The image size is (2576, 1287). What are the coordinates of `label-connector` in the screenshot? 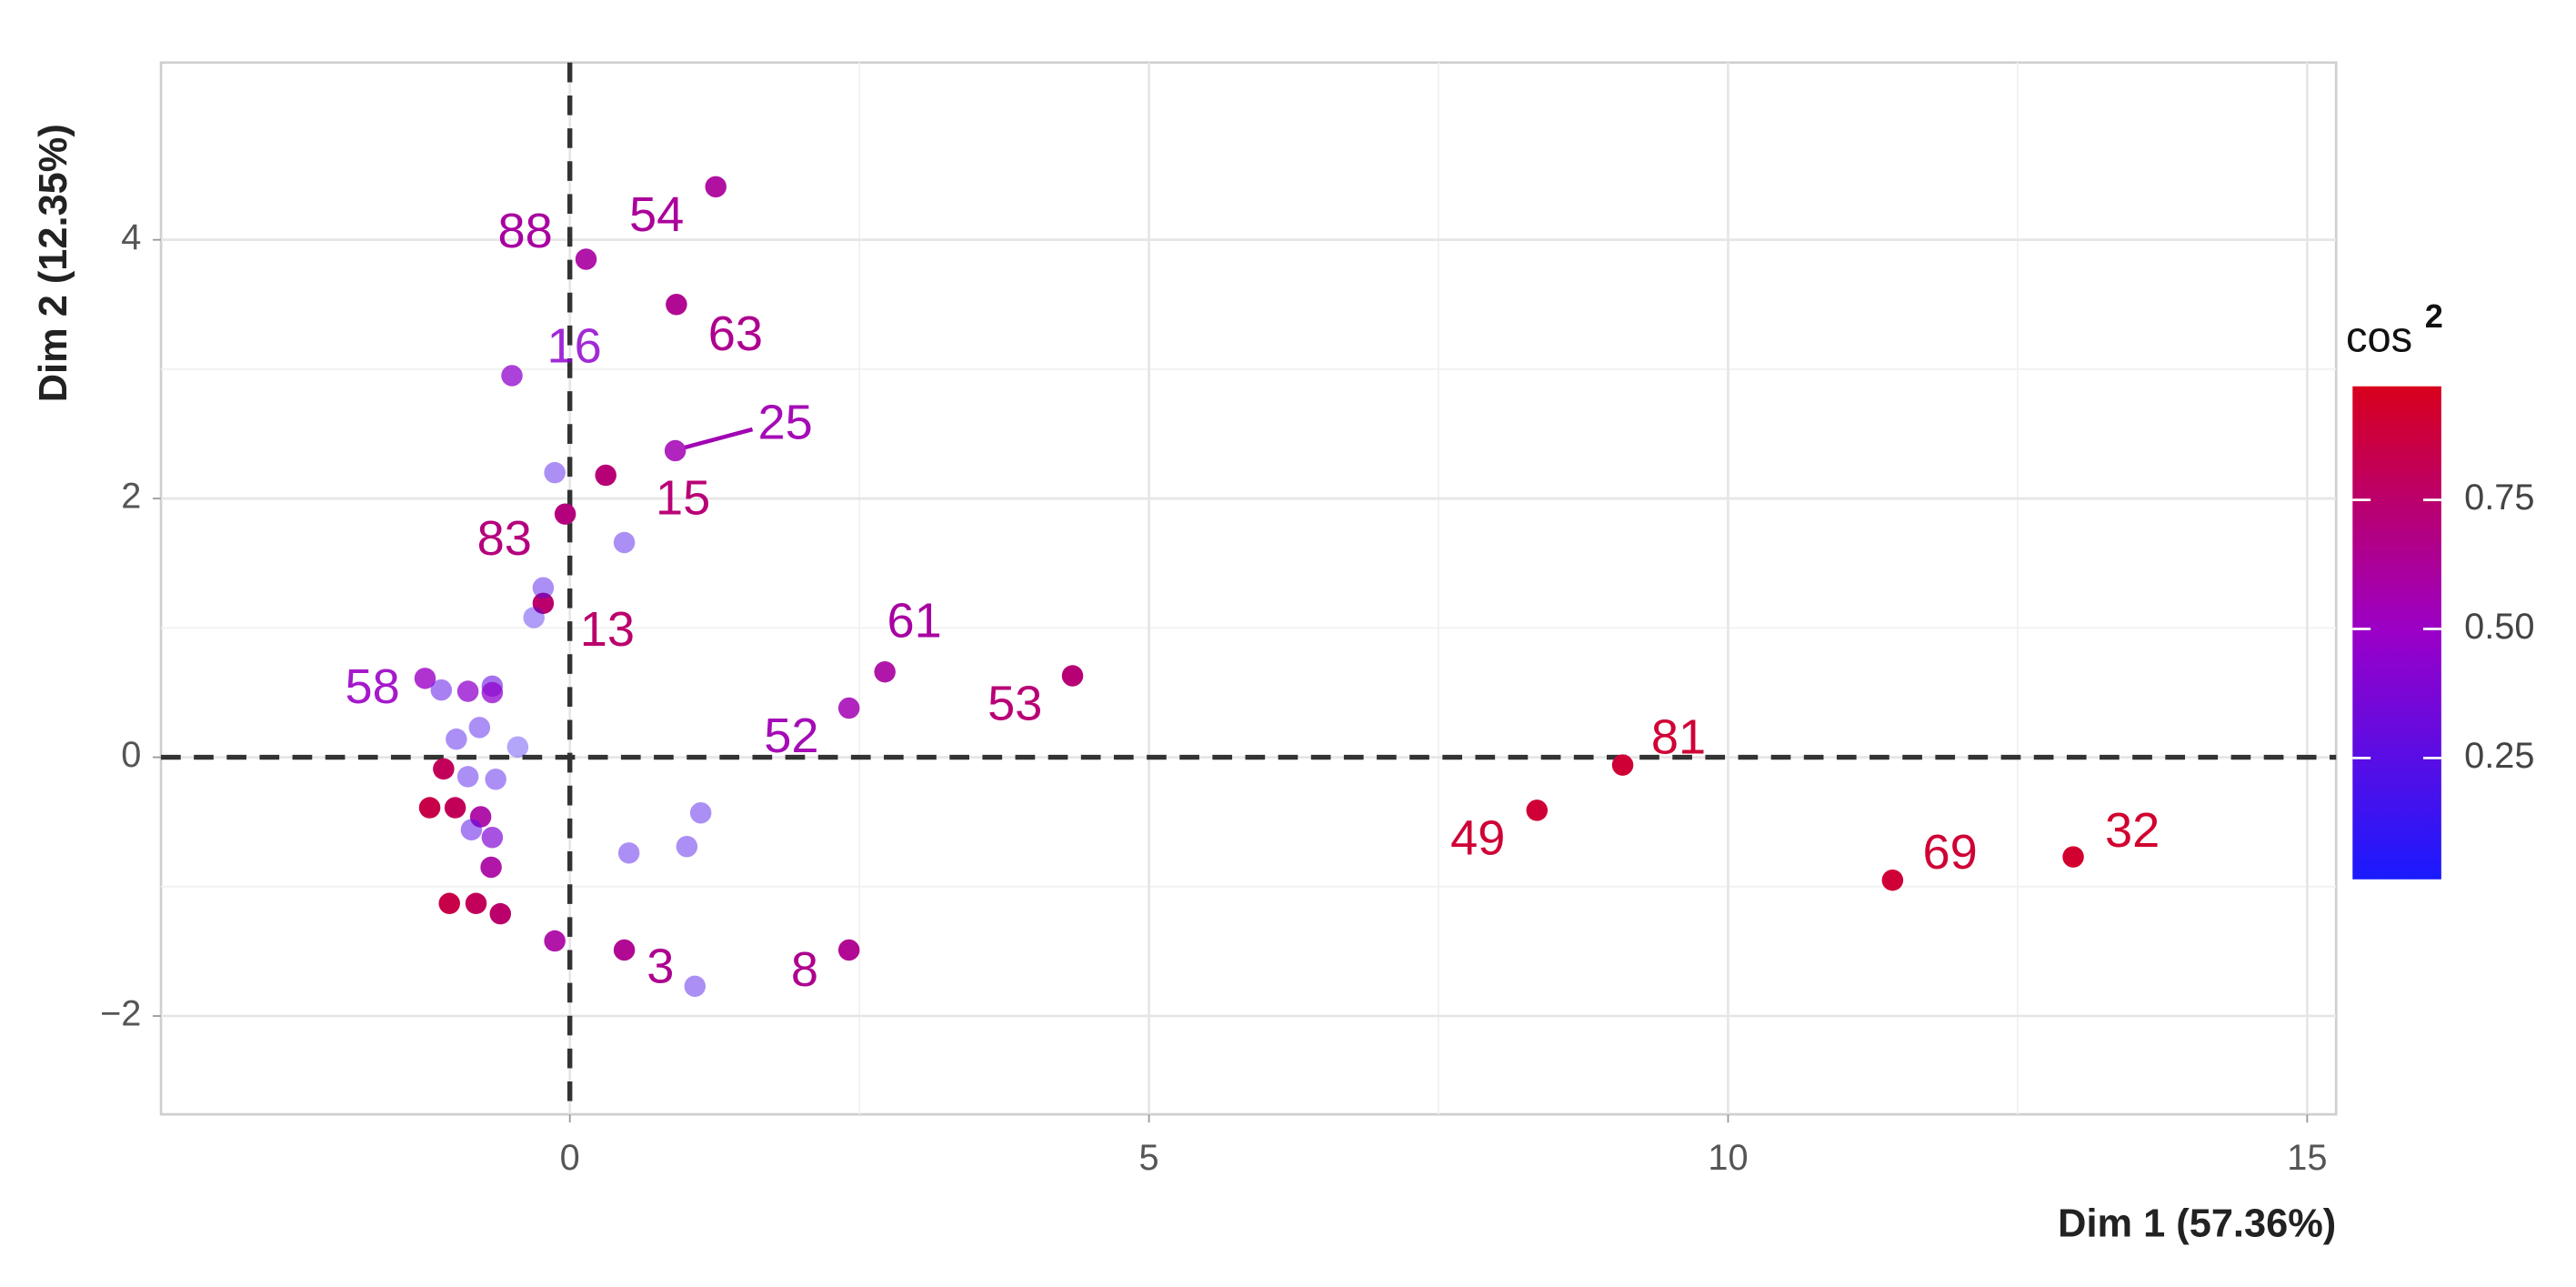 It's located at (719, 439).